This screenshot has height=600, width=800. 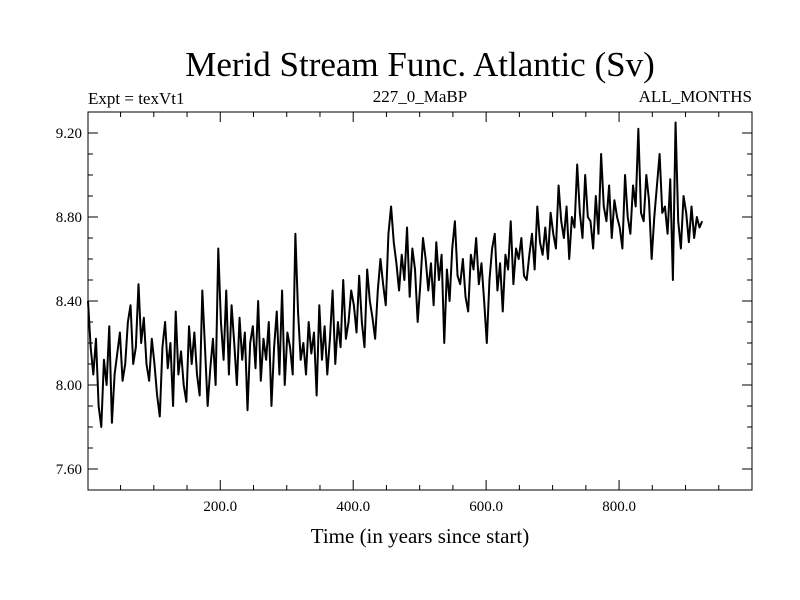 What do you see at coordinates (486, 507) in the screenshot?
I see `x-tick-label: 600.0` at bounding box center [486, 507].